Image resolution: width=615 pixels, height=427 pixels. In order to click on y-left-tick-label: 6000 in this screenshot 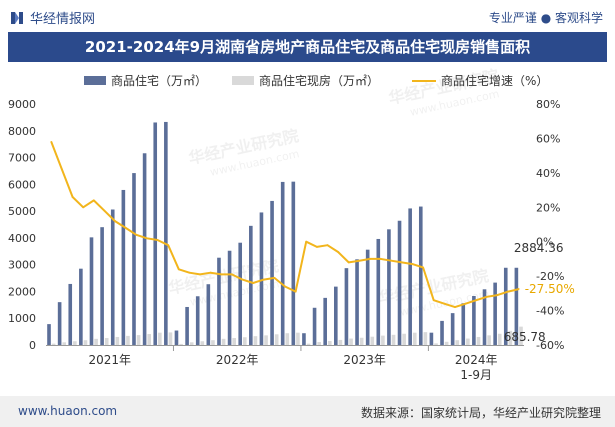, I will do `click(22, 184)`.